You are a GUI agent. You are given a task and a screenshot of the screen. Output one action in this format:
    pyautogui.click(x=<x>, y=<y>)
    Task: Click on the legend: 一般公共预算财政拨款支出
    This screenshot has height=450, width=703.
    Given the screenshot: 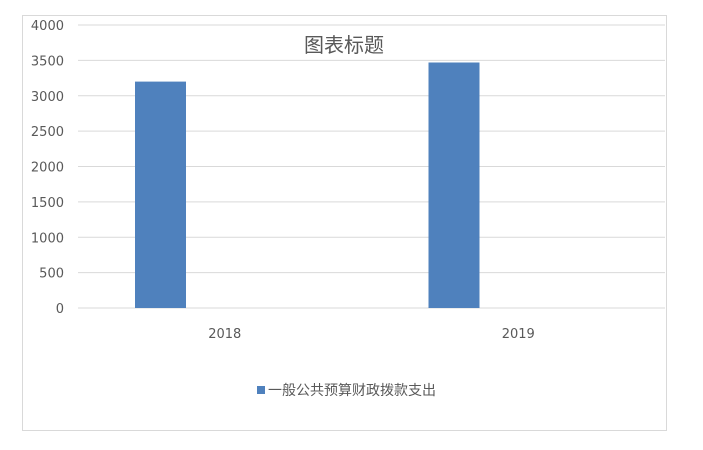 What is the action you would take?
    pyautogui.click(x=346, y=391)
    